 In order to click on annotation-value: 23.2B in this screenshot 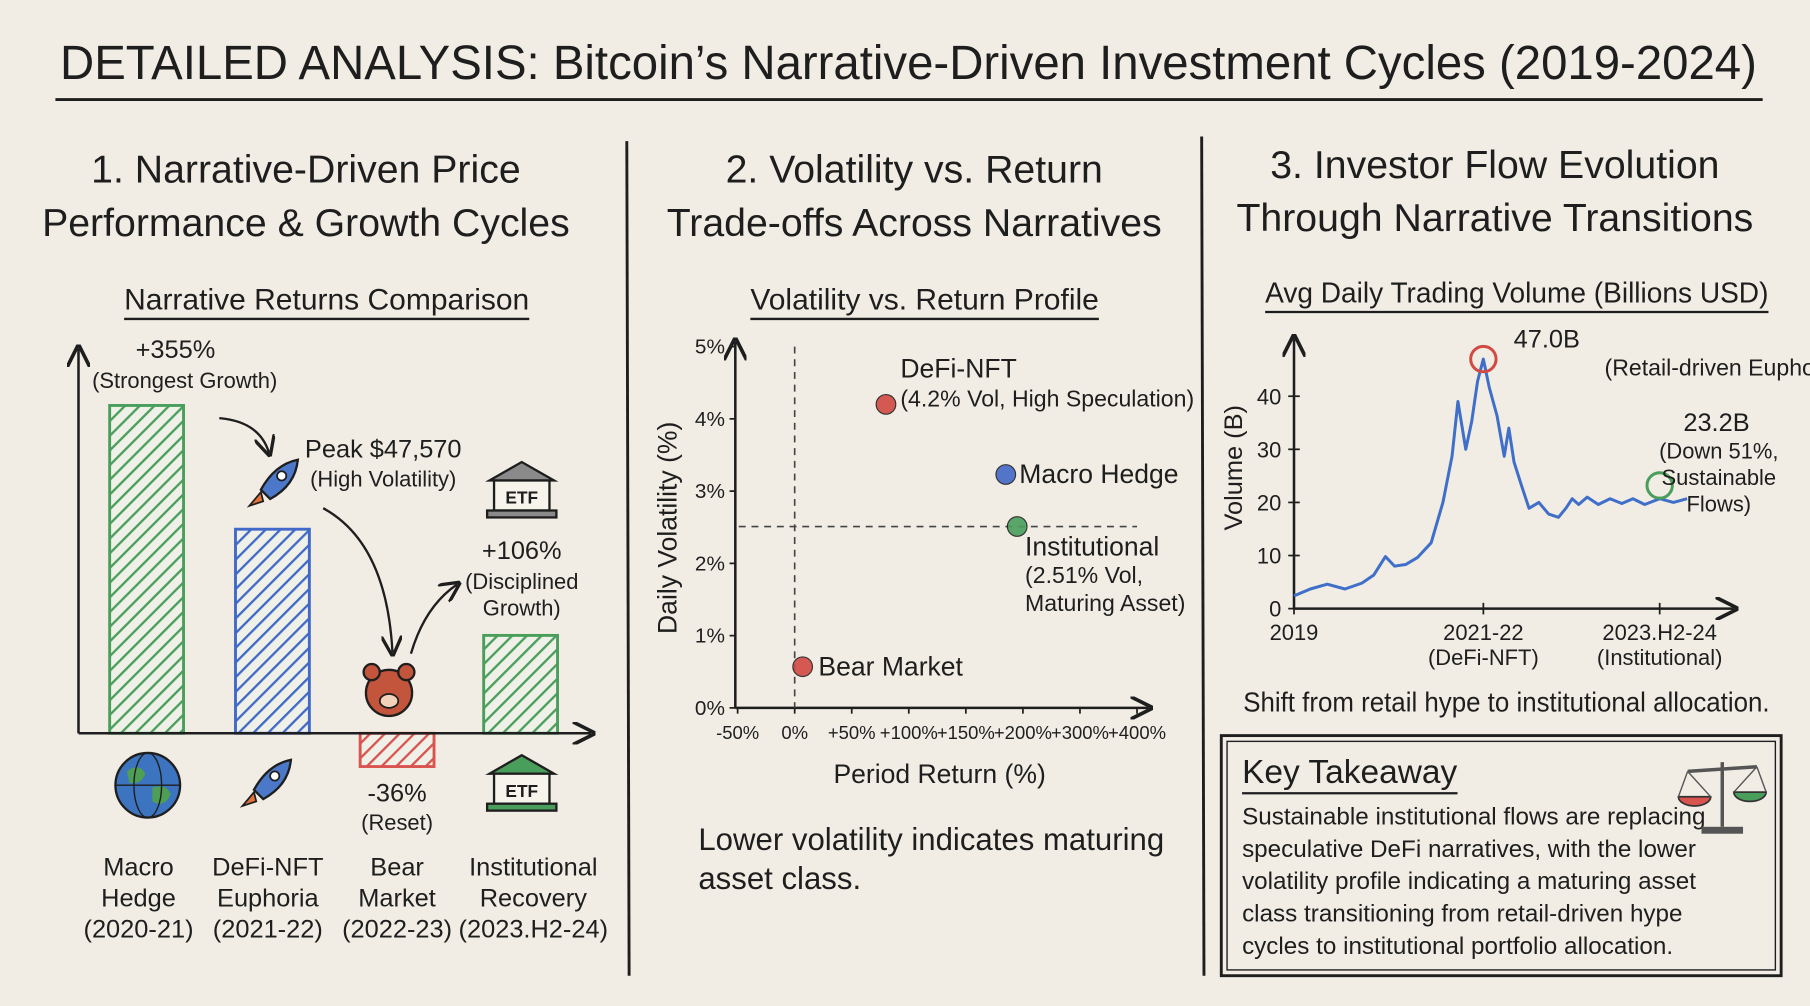, I will do `click(1716, 423)`.